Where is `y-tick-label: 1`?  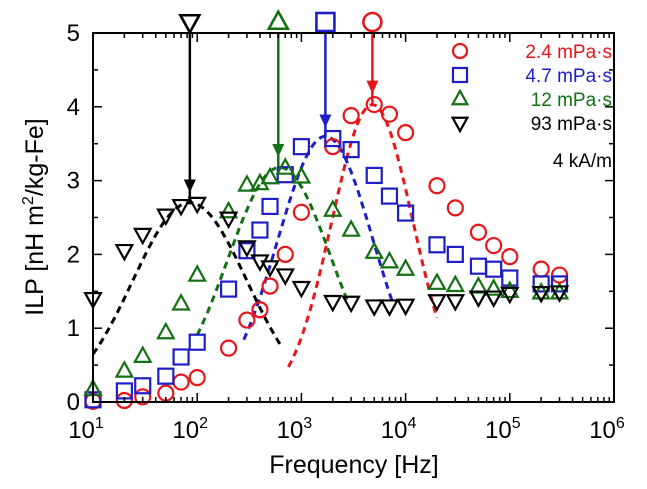
y-tick-label: 1 is located at coordinates (73, 328).